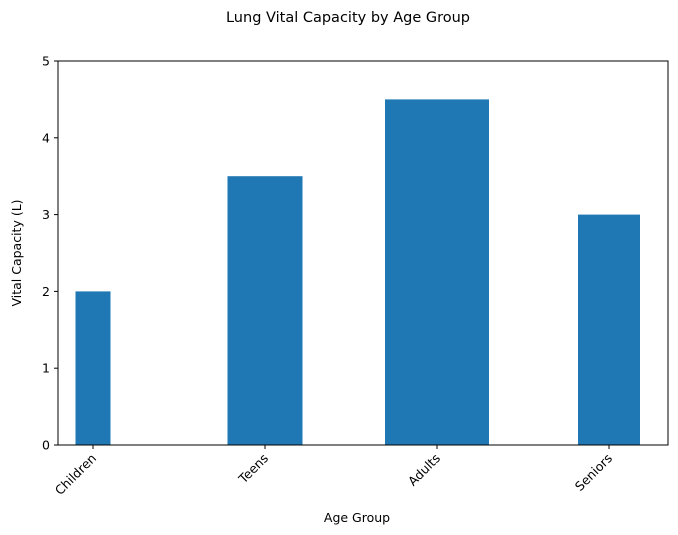 The image size is (678, 535). What do you see at coordinates (46, 137) in the screenshot?
I see `y-tick-label: 4` at bounding box center [46, 137].